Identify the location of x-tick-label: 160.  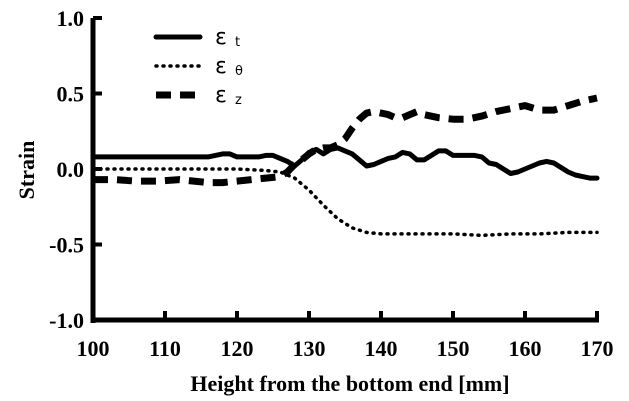
(525, 348).